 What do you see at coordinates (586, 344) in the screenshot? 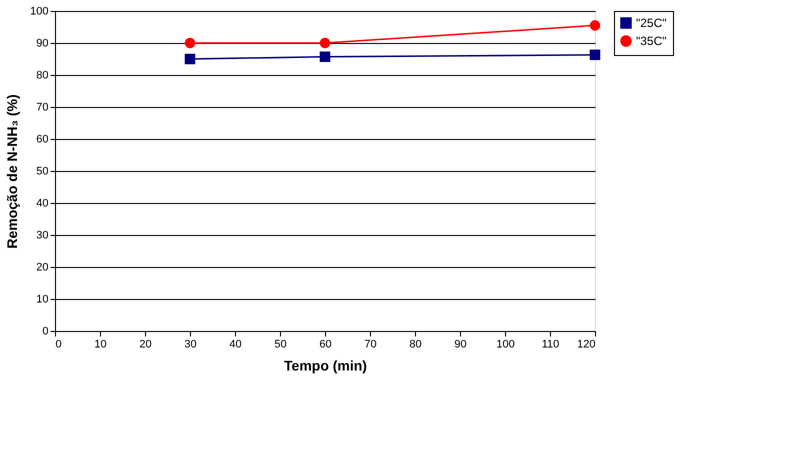
I see `x-tick-label: 120` at bounding box center [586, 344].